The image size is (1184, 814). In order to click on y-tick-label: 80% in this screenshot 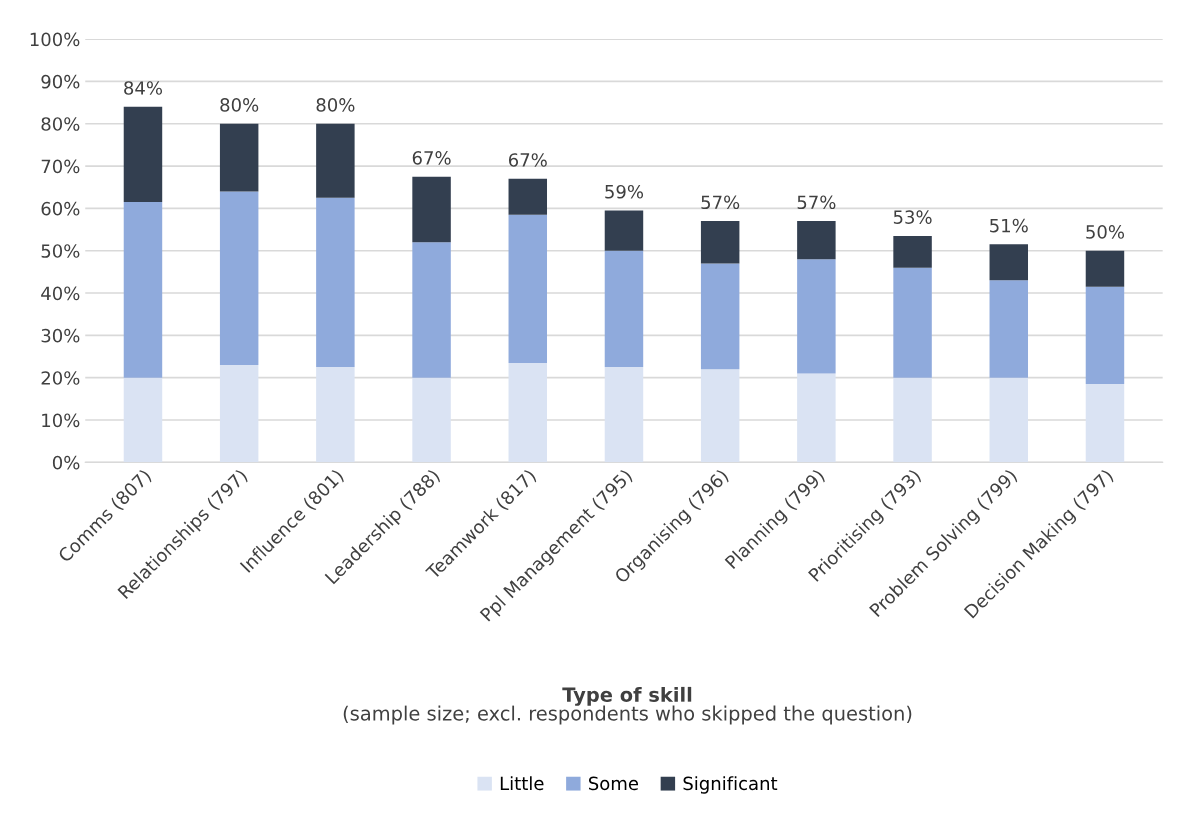, I will do `click(60, 124)`.